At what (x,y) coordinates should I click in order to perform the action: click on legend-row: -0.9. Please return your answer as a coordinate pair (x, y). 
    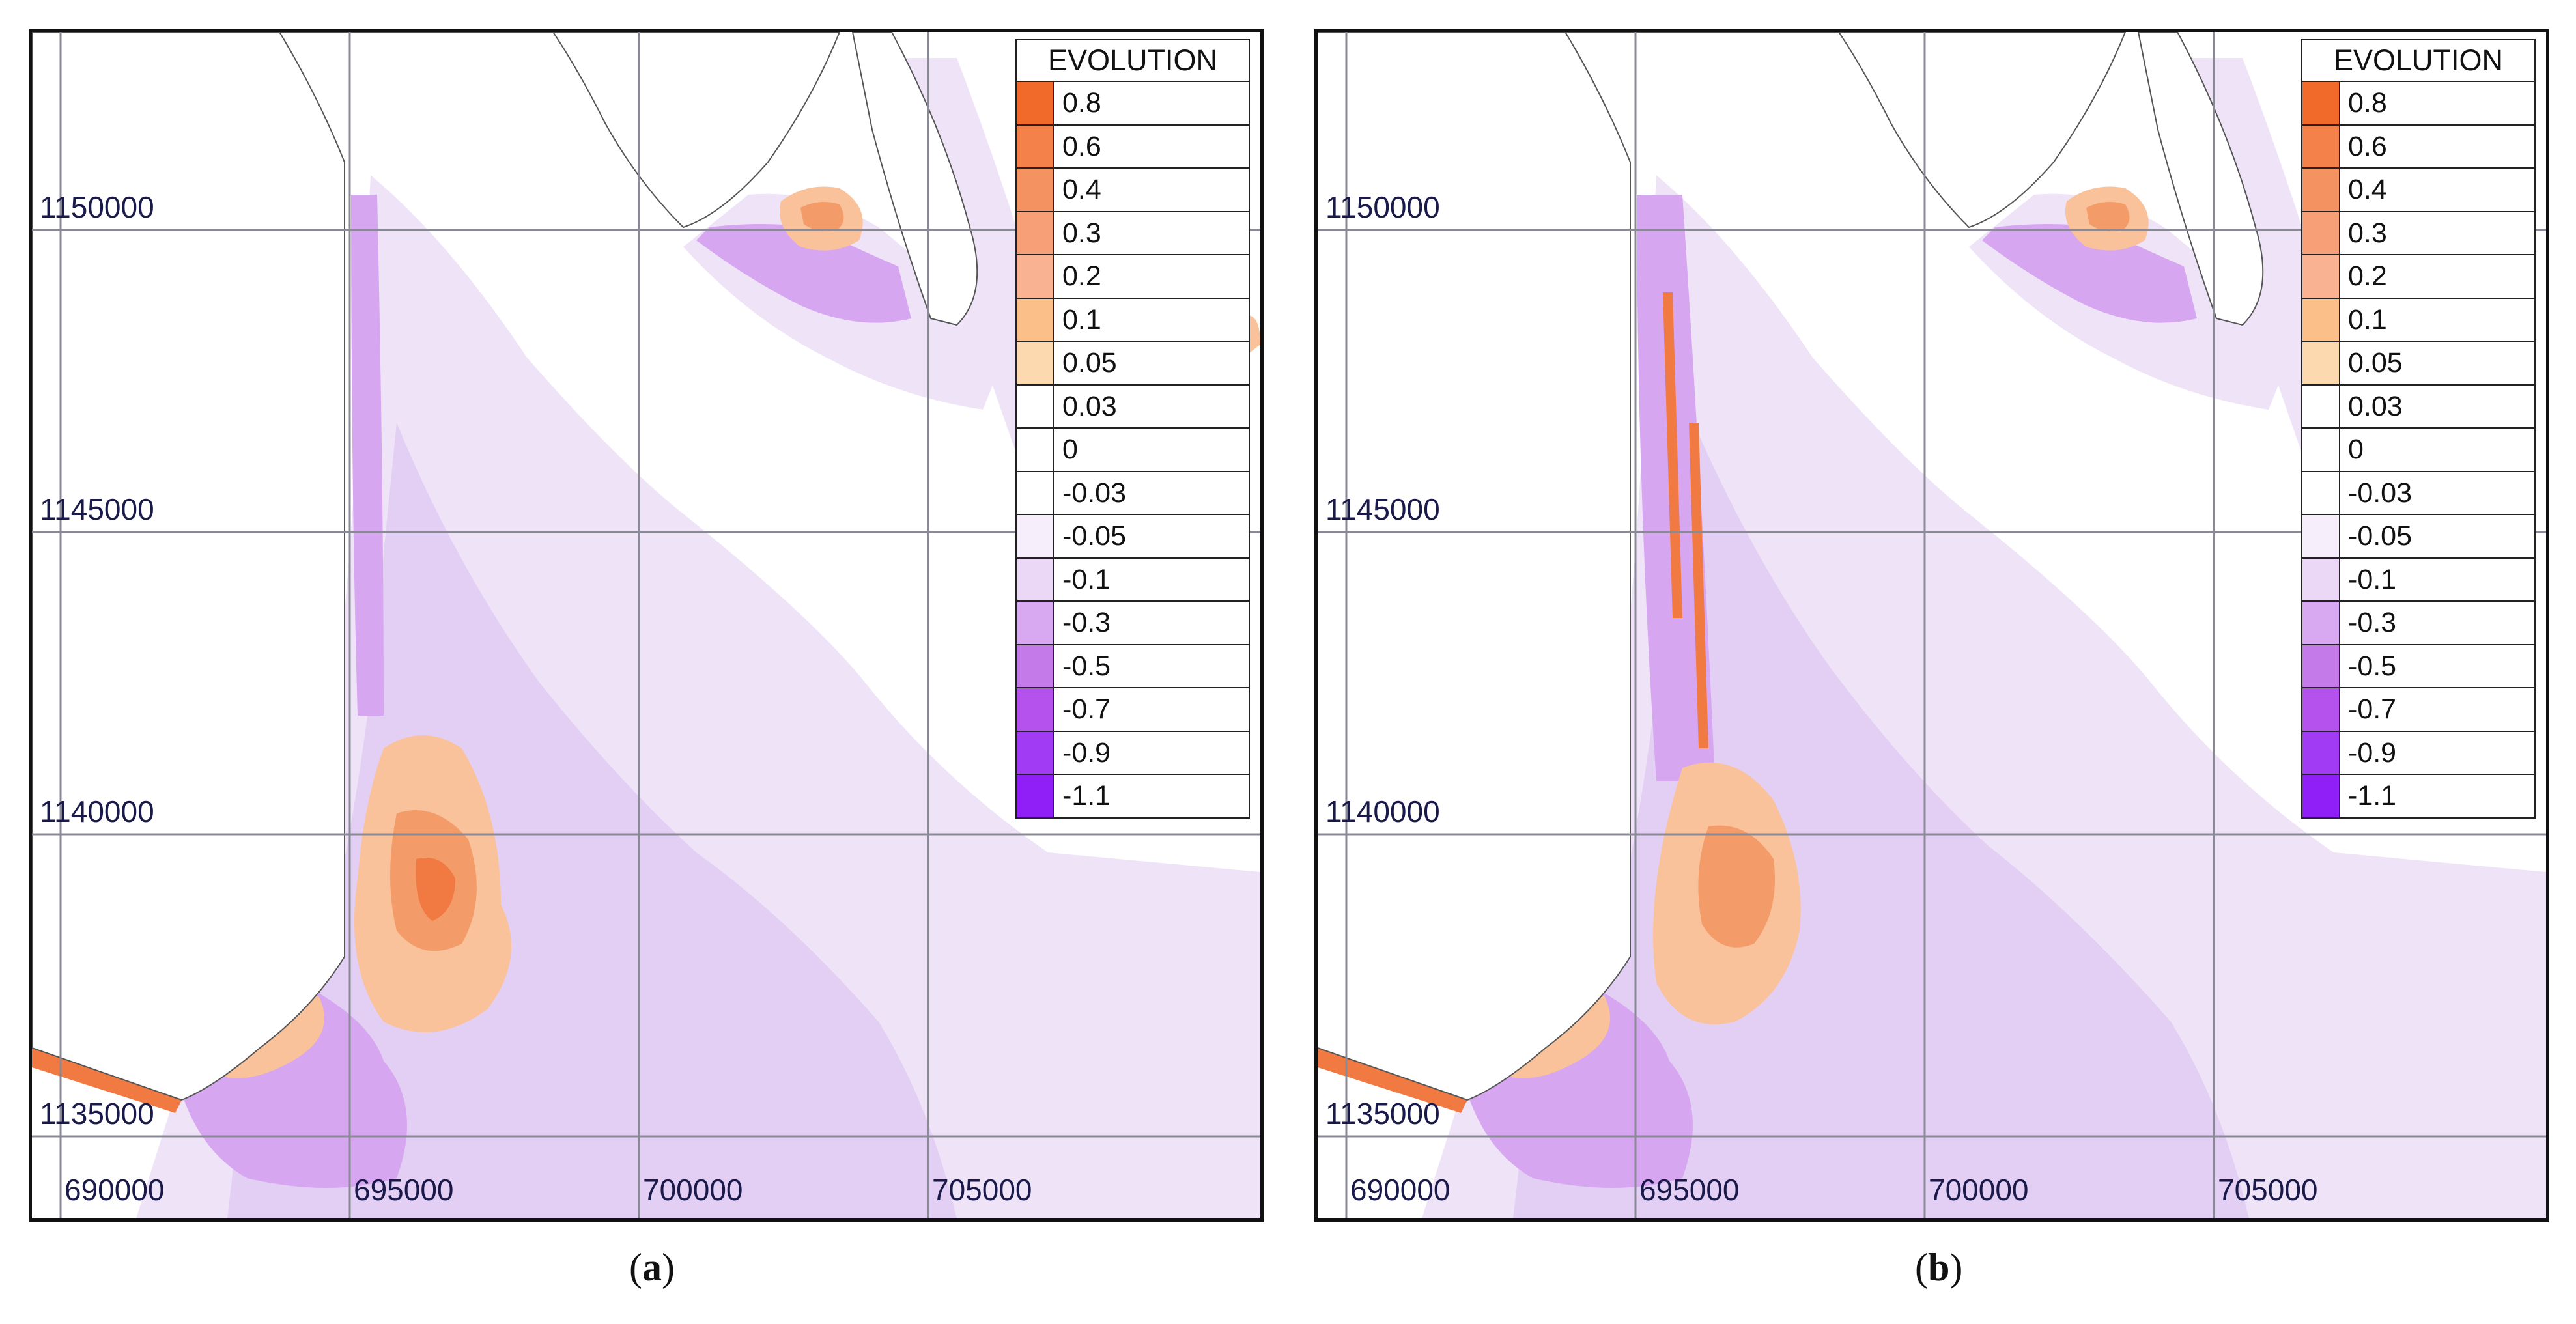
    Looking at the image, I should click on (2418, 753).